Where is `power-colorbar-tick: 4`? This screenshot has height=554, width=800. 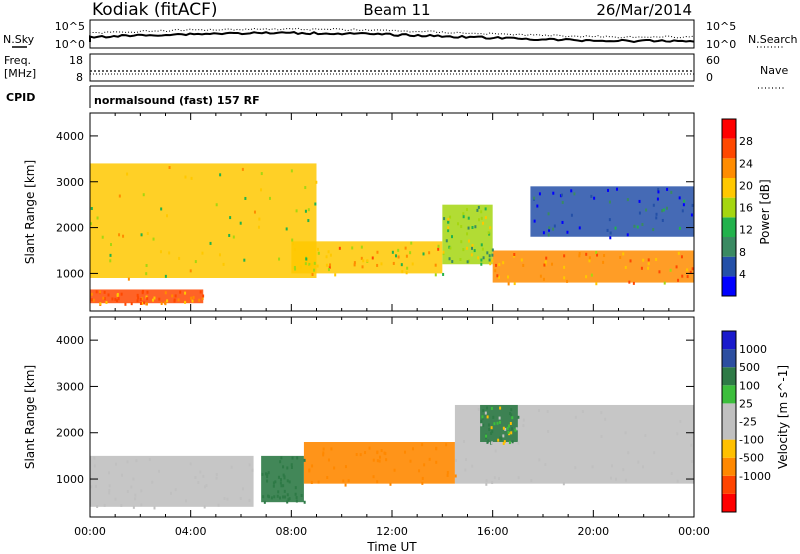
power-colorbar-tick: 4 is located at coordinates (742, 274).